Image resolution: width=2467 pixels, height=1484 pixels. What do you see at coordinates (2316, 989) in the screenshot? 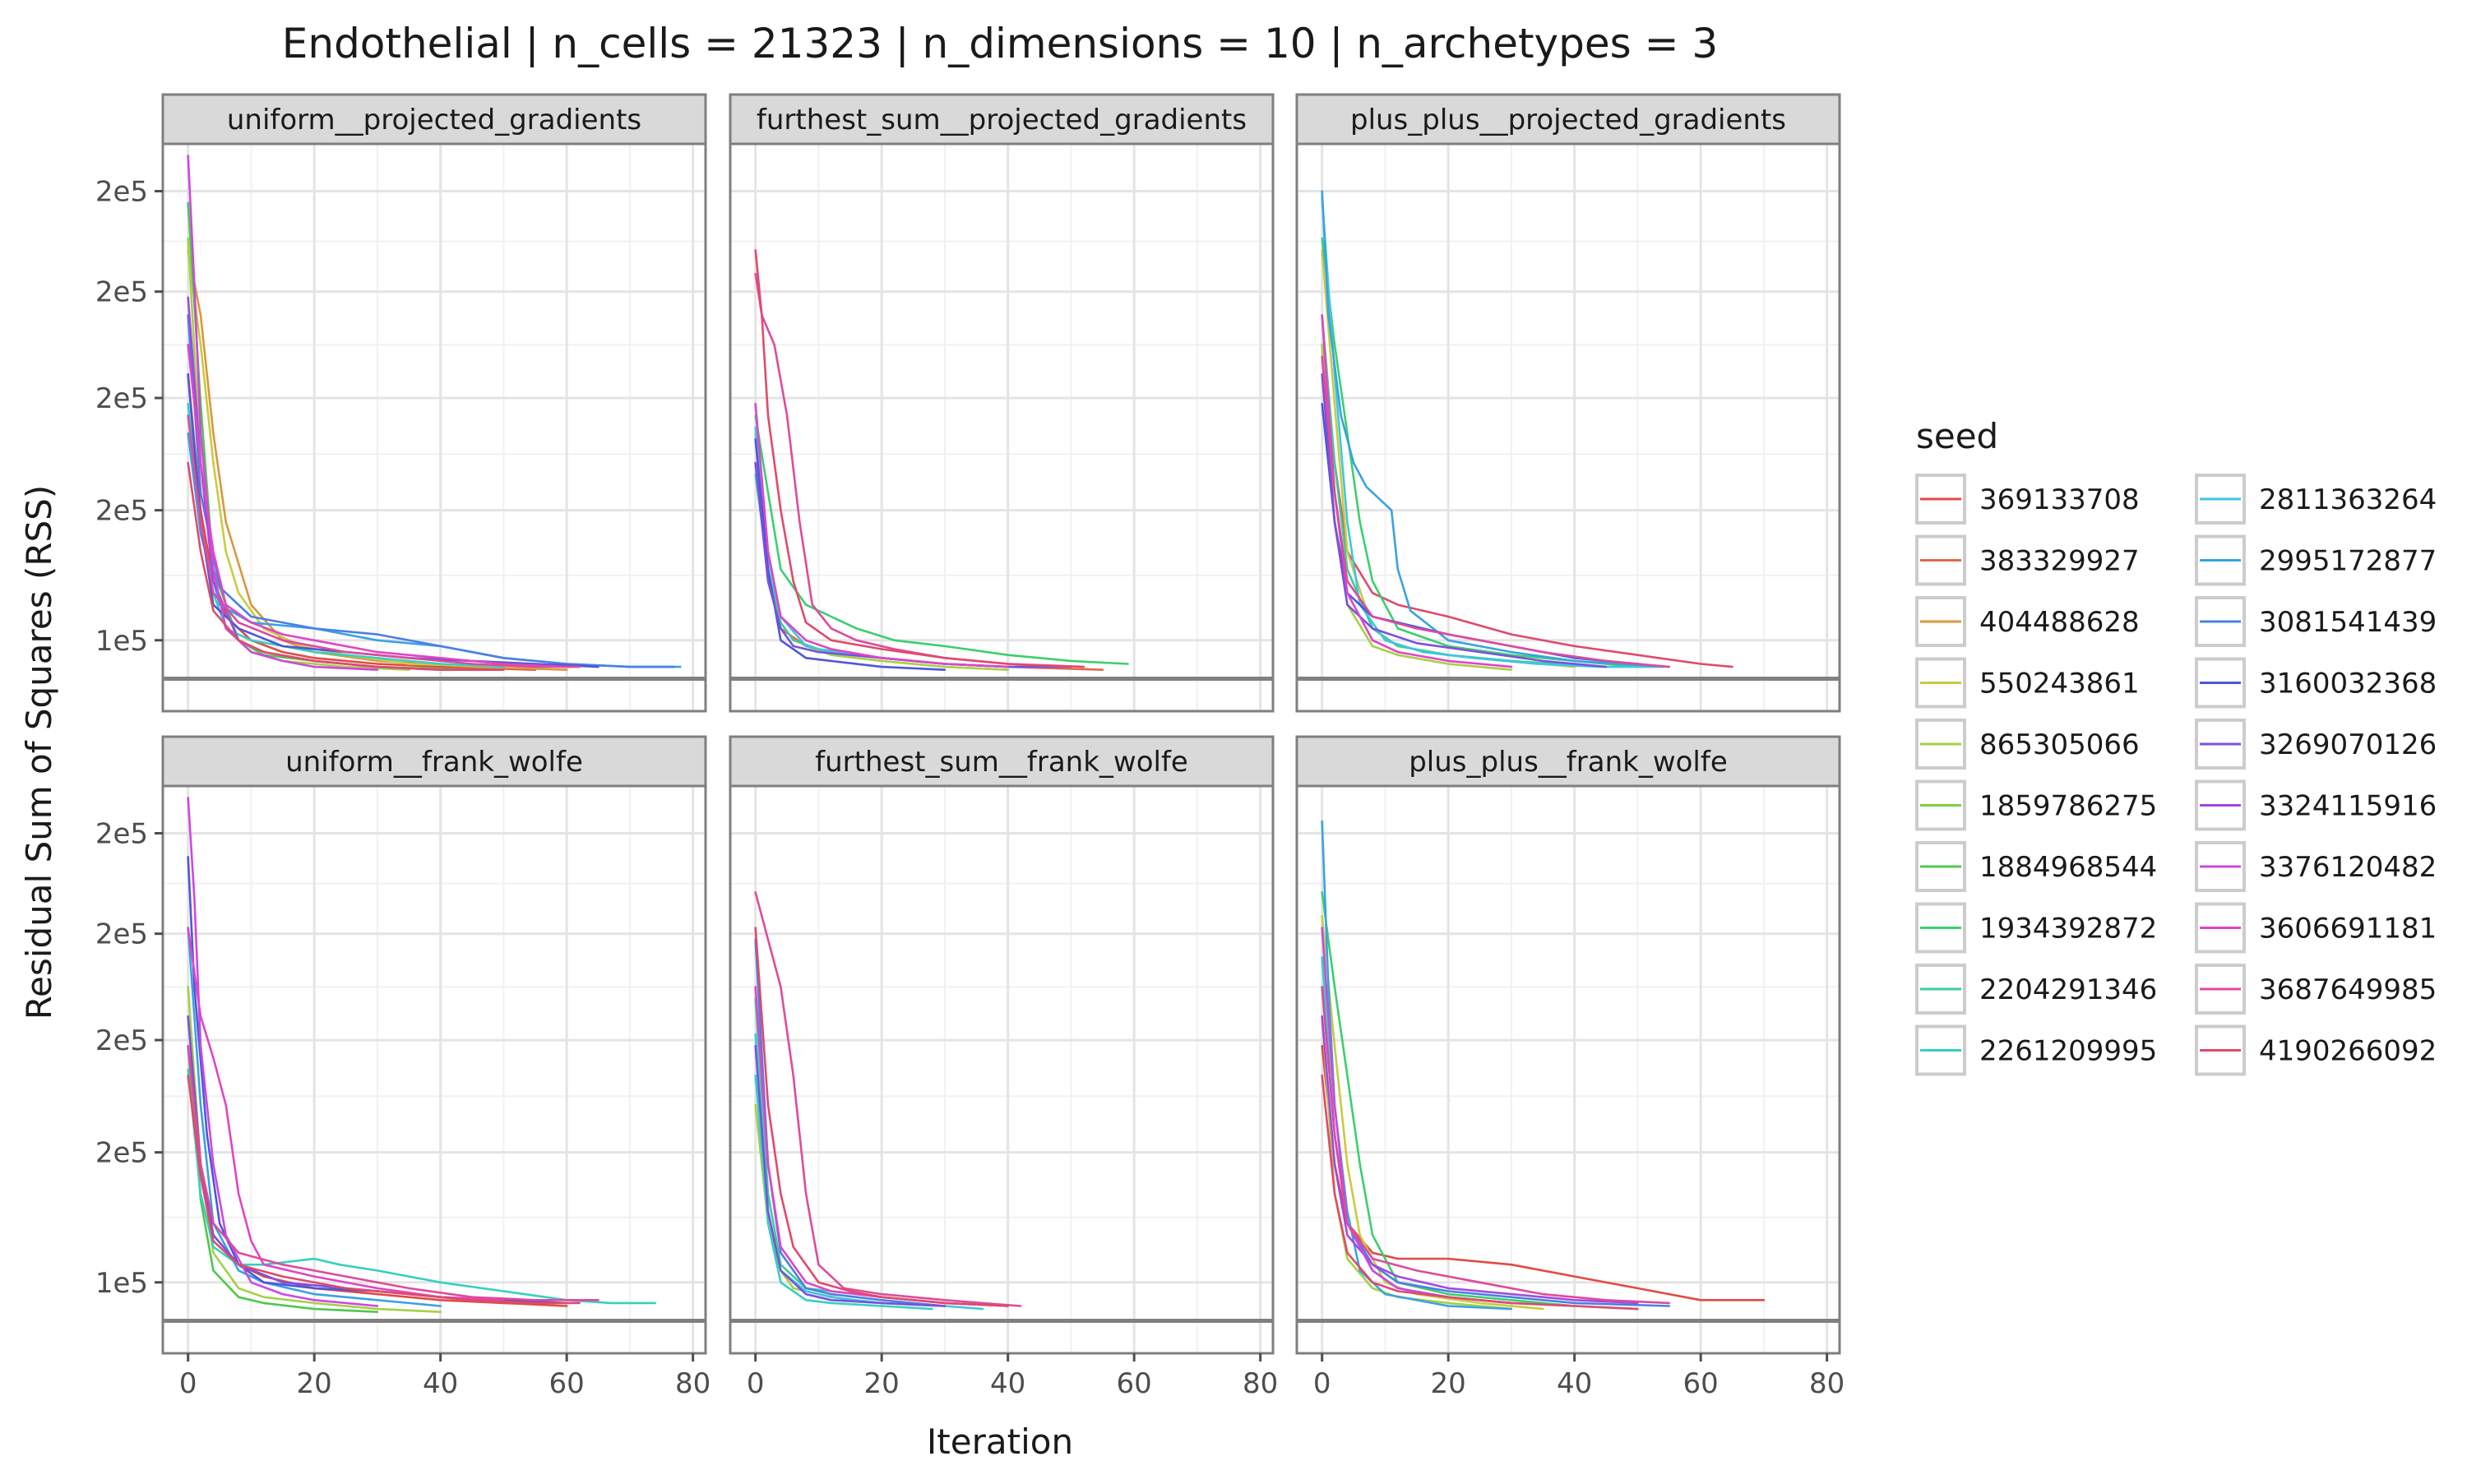
I see `legend-item: 3687649985` at bounding box center [2316, 989].